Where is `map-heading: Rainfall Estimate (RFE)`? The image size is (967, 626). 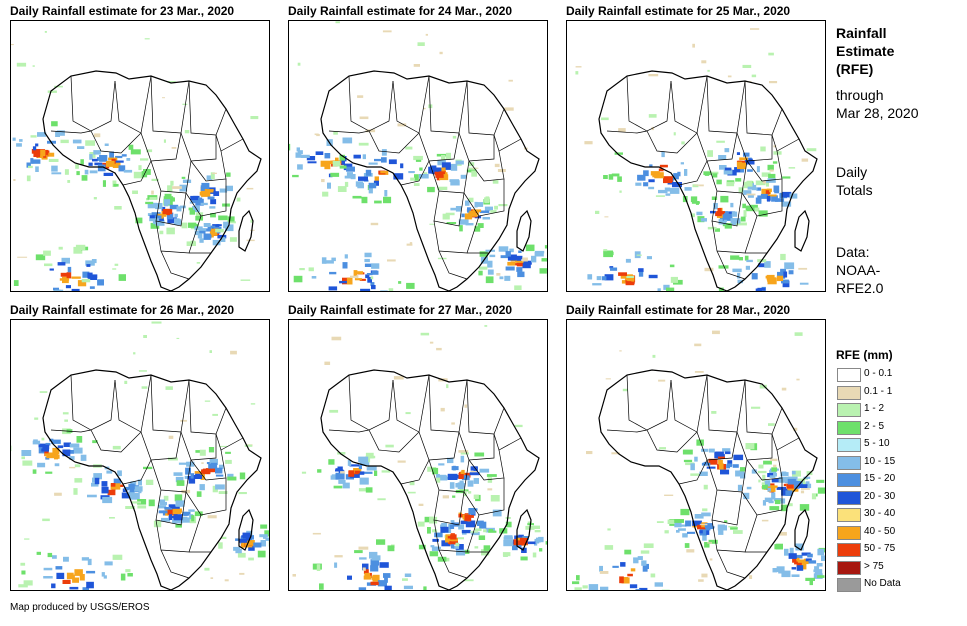 map-heading: Rainfall Estimate (RFE) is located at coordinates (865, 51).